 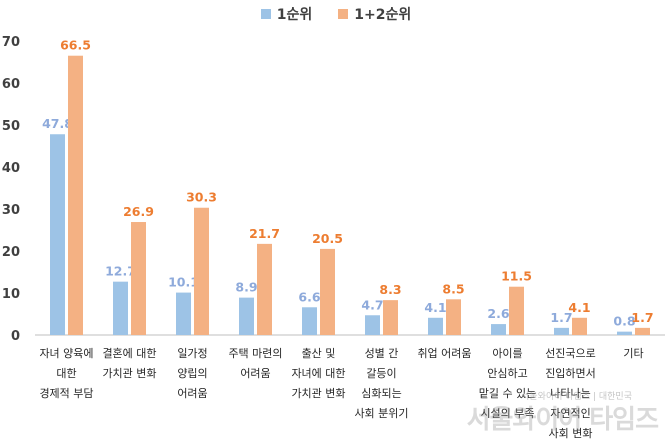 What do you see at coordinates (381, 413) in the screenshot?
I see `x-tick-label: 사회 분위기` at bounding box center [381, 413].